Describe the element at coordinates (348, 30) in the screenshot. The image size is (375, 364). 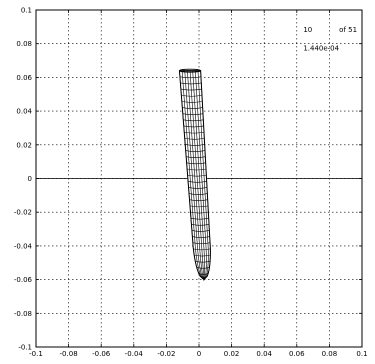
I see `frame-total: of 51` at that location.